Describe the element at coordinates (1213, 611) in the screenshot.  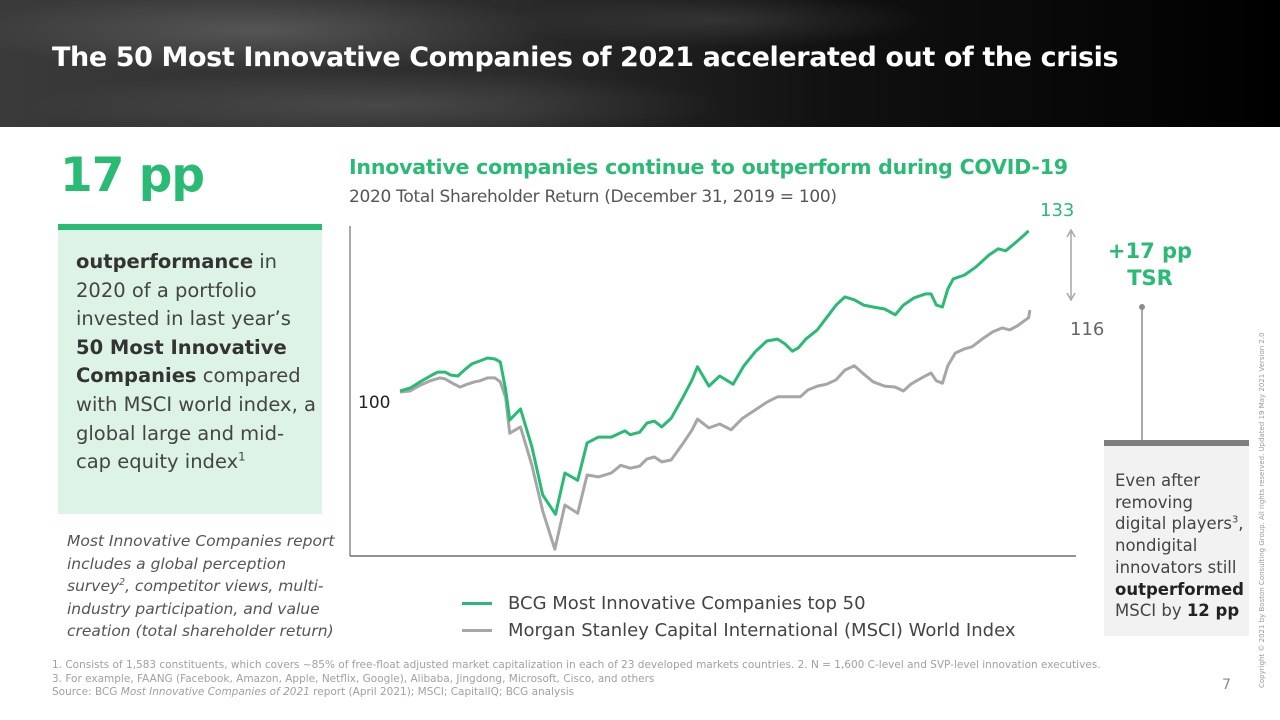
I see `bold-text: 12 pp` at that location.